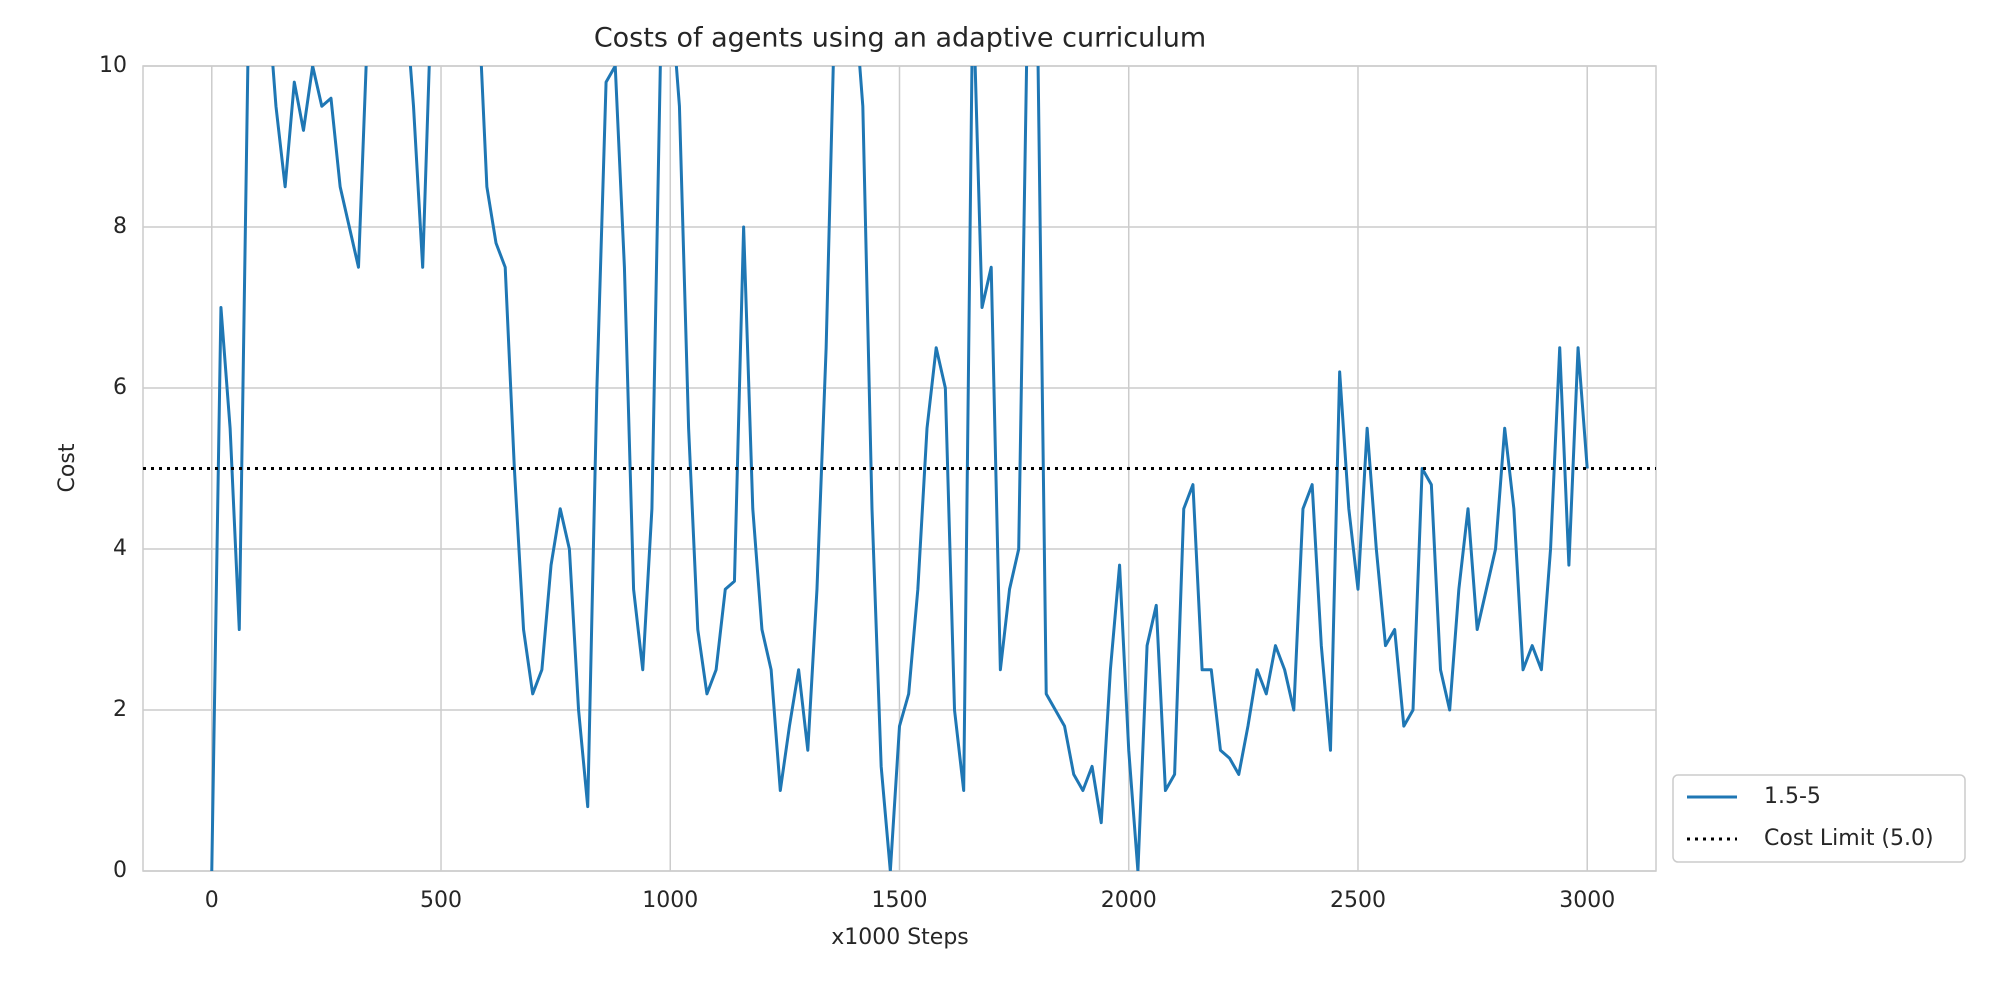 The width and height of the screenshot is (2000, 1000). I want to click on y-tick-label: 10, so click(113, 65).